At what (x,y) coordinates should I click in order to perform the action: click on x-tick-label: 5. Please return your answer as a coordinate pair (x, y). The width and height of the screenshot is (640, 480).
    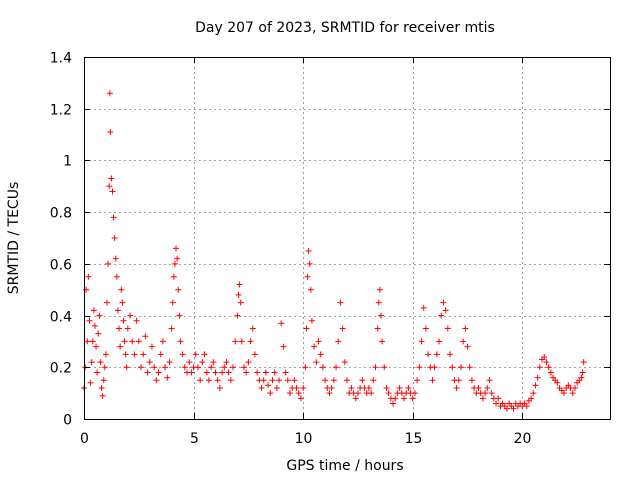
    Looking at the image, I should click on (194, 439).